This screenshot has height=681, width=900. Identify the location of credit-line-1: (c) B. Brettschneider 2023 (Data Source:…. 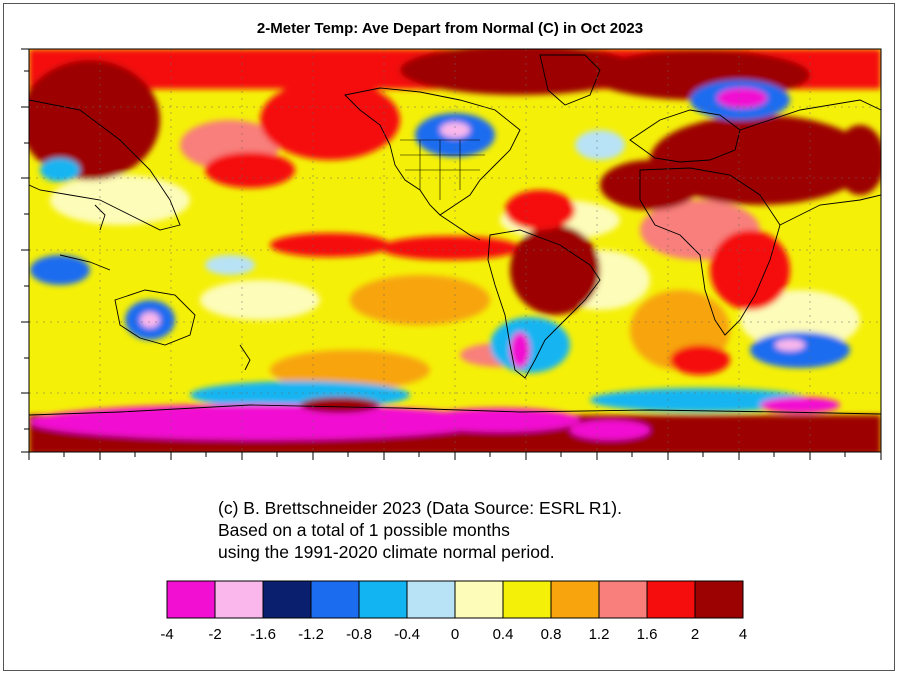
(420, 508).